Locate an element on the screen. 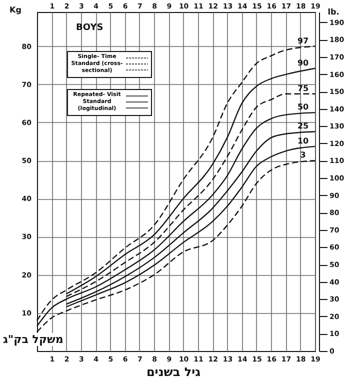  text: BOYS is located at coordinates (90, 28).